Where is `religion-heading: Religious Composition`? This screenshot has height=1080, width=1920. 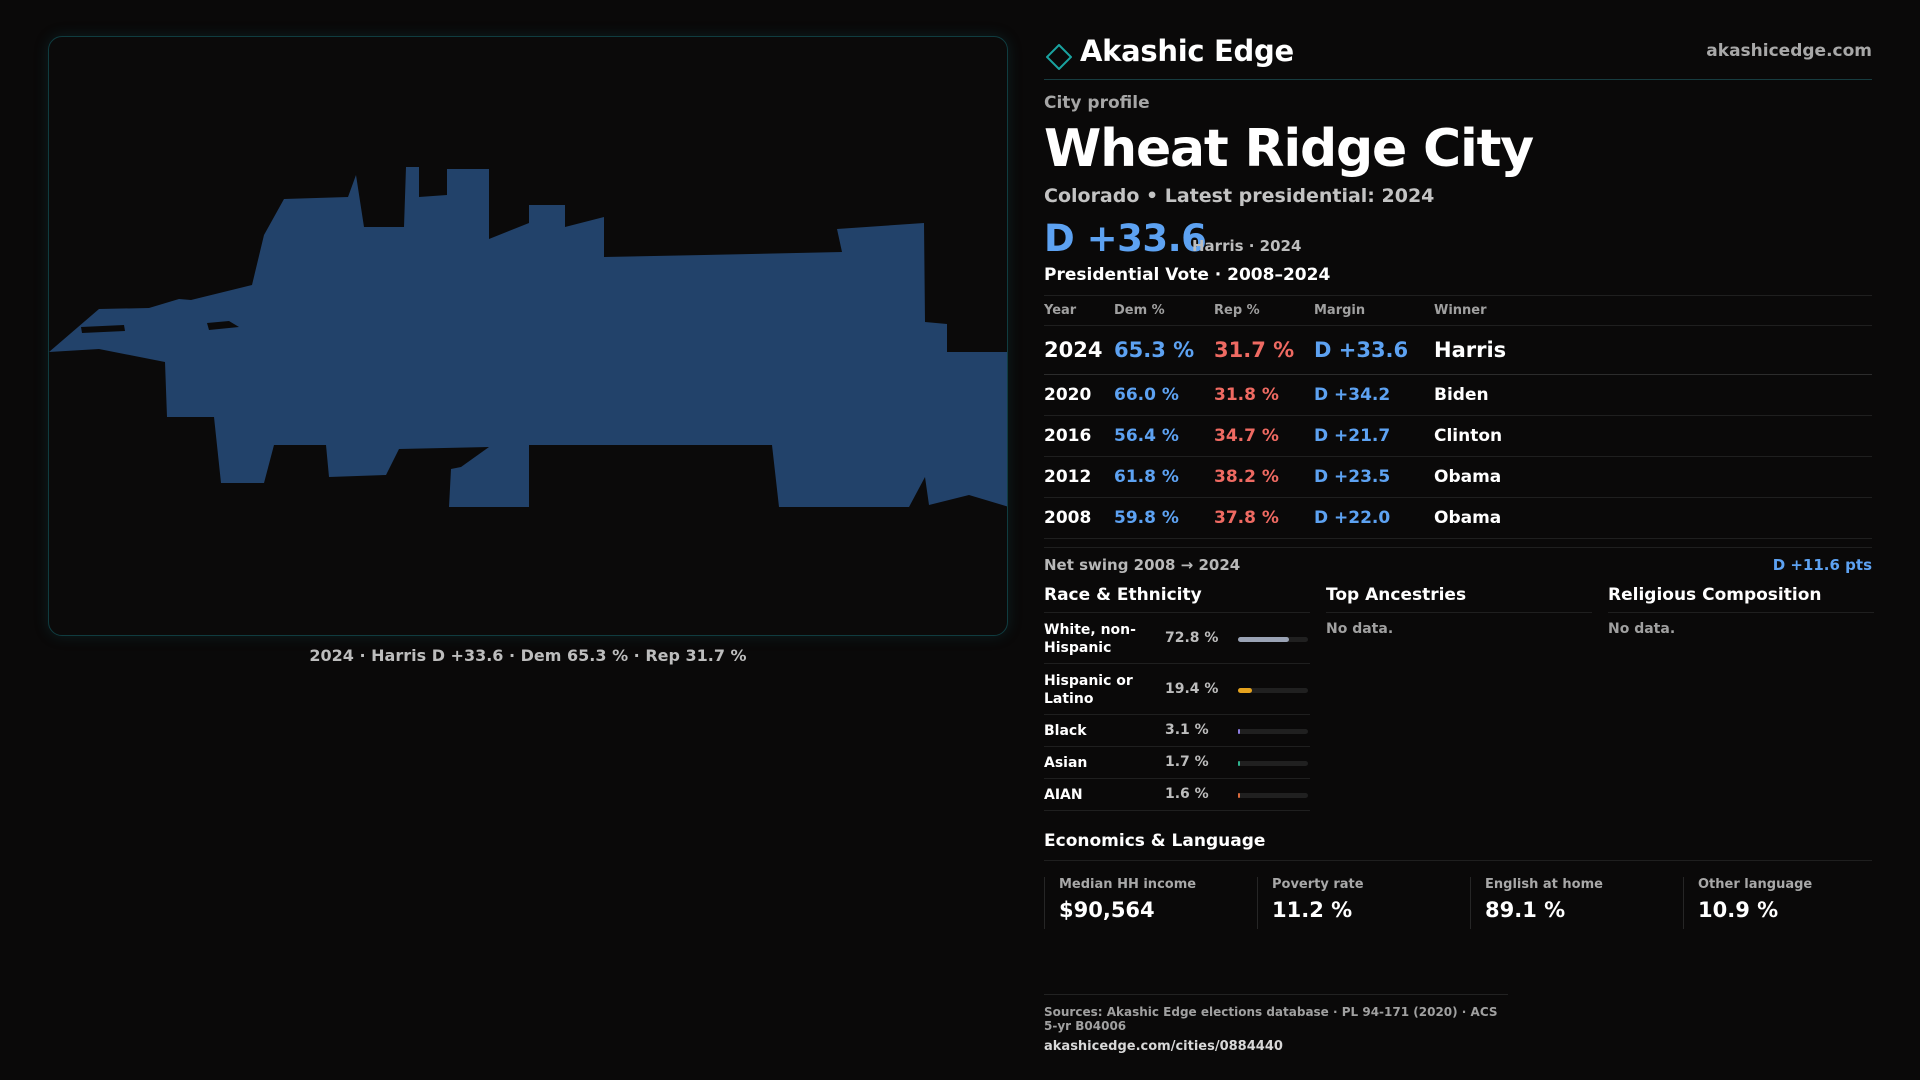 religion-heading: Religious Composition is located at coordinates (1741, 597).